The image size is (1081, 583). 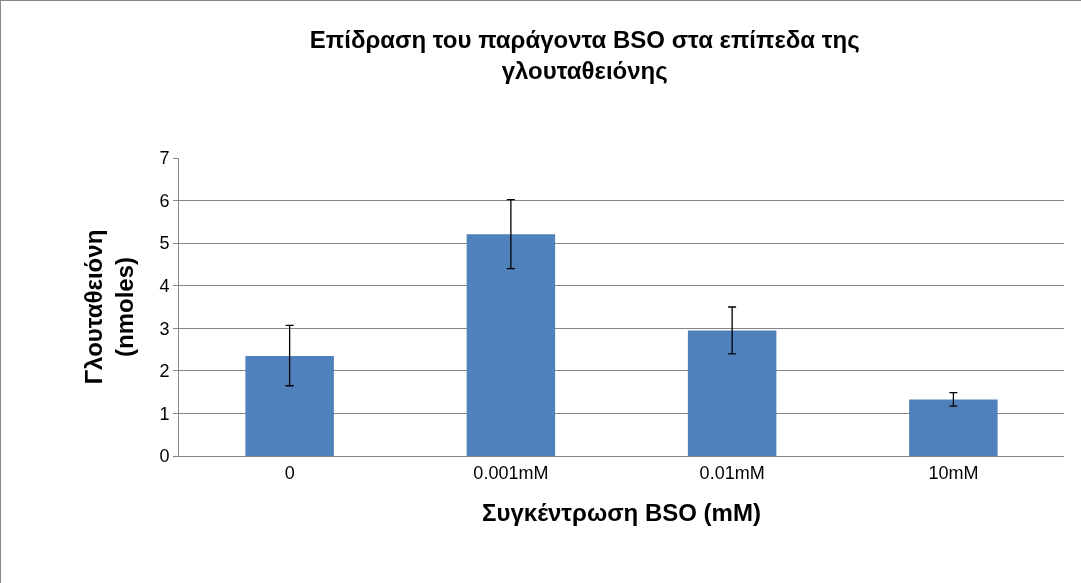 What do you see at coordinates (164, 200) in the screenshot?
I see `y-tick-label: 6` at bounding box center [164, 200].